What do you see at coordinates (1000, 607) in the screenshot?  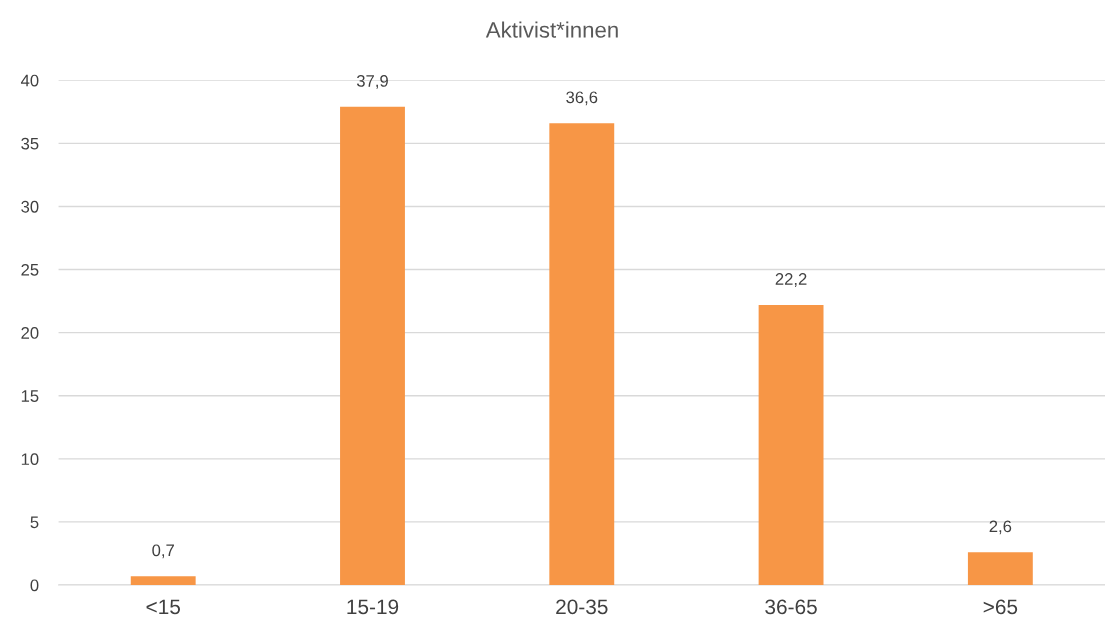 I see `x-tick-label: >65` at bounding box center [1000, 607].